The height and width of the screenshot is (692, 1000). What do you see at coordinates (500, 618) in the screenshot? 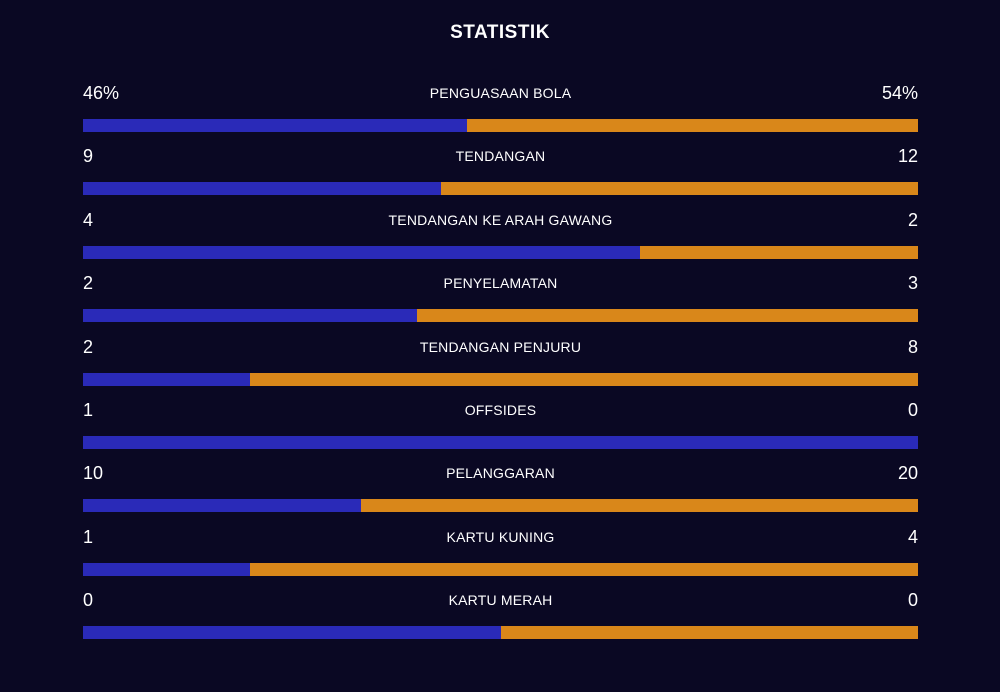
I see `stat-row: 0 KARTU MERAH 0` at bounding box center [500, 618].